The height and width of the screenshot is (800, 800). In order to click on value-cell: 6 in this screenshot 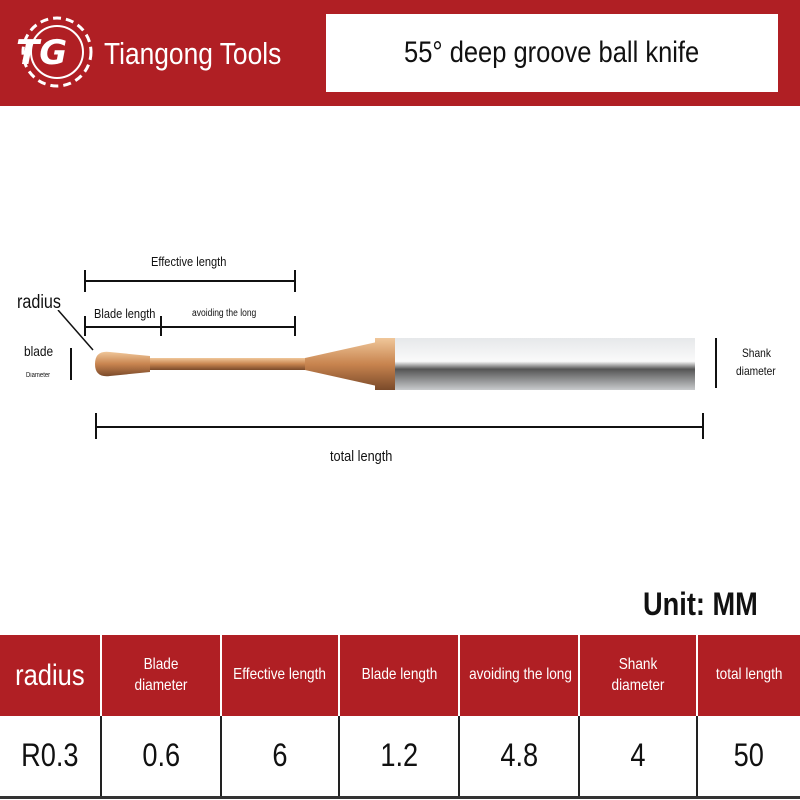, I will do `click(279, 757)`.